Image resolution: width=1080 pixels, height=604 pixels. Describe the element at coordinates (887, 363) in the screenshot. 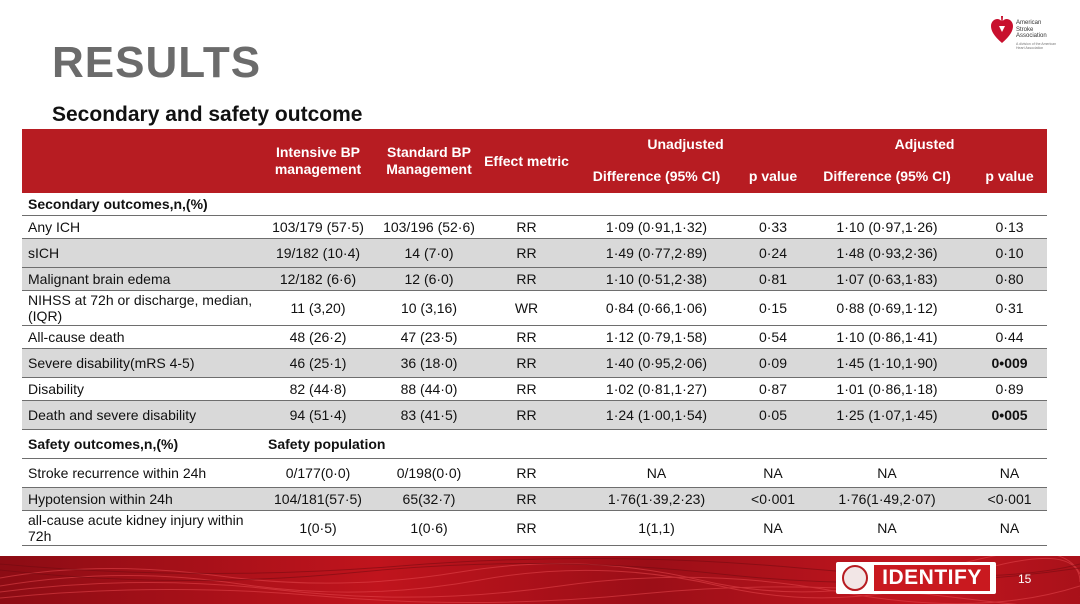

I see `cell-diff-adjusted: 1·45 (1·10,1·90)` at that location.